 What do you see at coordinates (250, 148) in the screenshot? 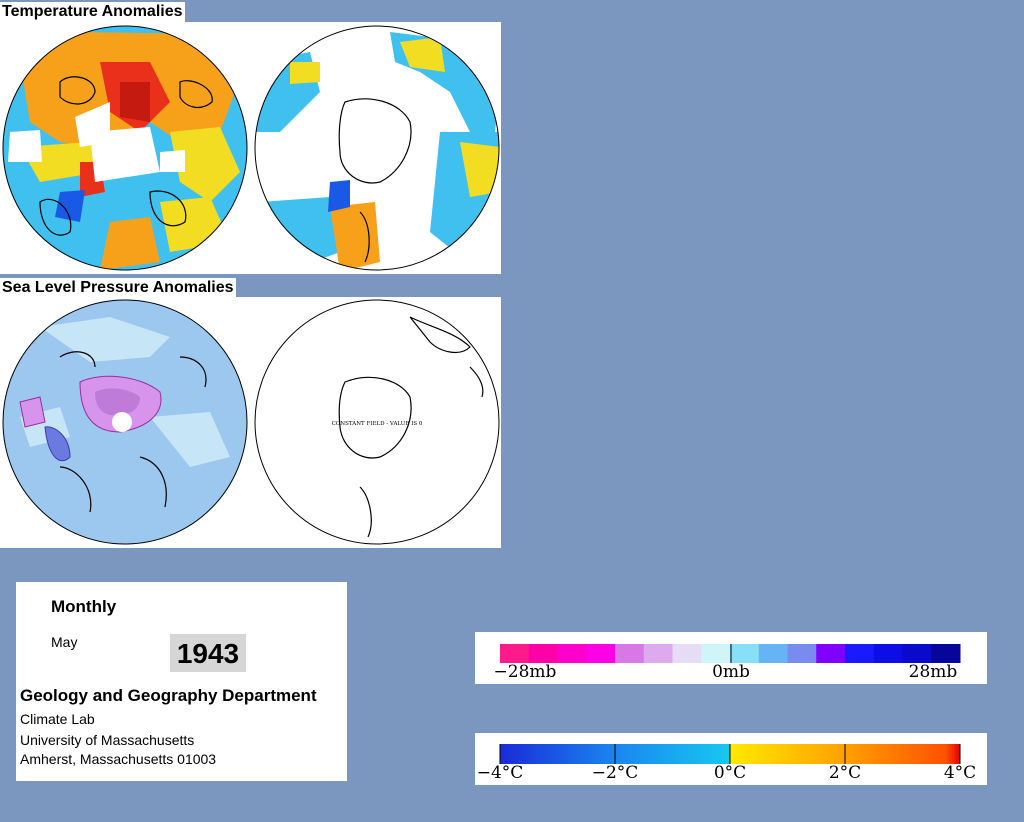
I see `temperature-maps-panel` at bounding box center [250, 148].